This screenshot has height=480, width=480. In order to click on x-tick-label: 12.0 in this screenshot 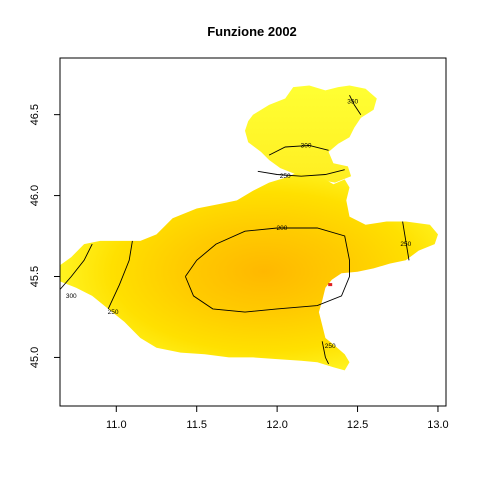, I will do `click(276, 425)`.